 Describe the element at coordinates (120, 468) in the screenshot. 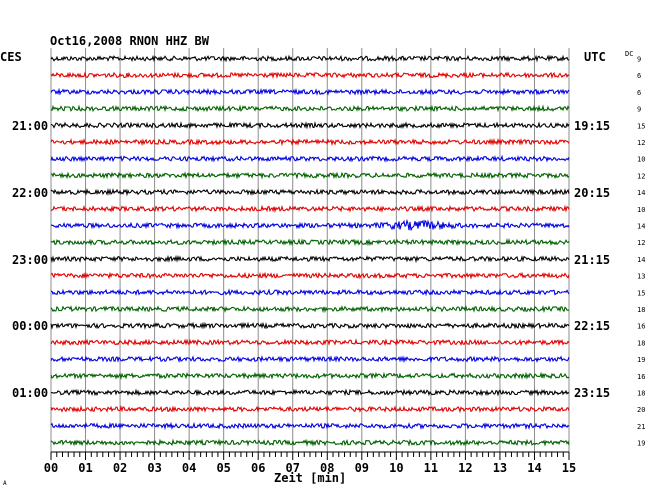

I see `x-tick-label: 02` at that location.